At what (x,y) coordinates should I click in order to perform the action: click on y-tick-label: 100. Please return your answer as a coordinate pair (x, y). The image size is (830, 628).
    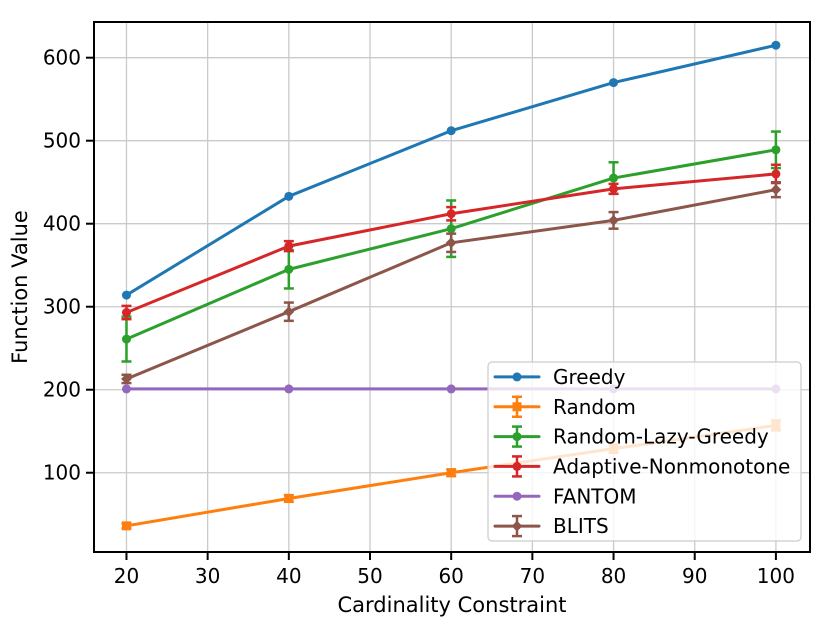
    Looking at the image, I should click on (62, 473).